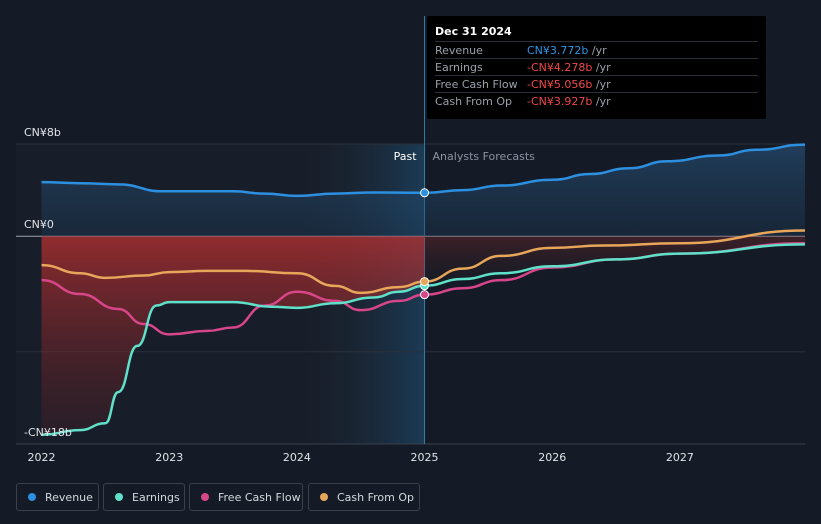  What do you see at coordinates (459, 67) in the screenshot?
I see `tooltip-label: Earnings` at bounding box center [459, 67].